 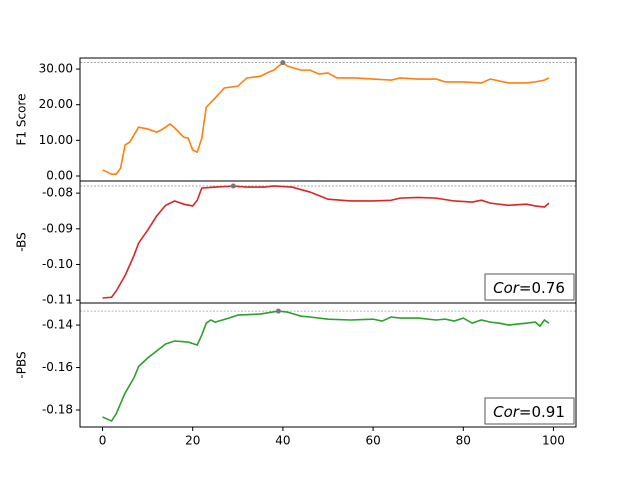 What do you see at coordinates (553, 441) in the screenshot?
I see `x-tick-label: 100` at bounding box center [553, 441].